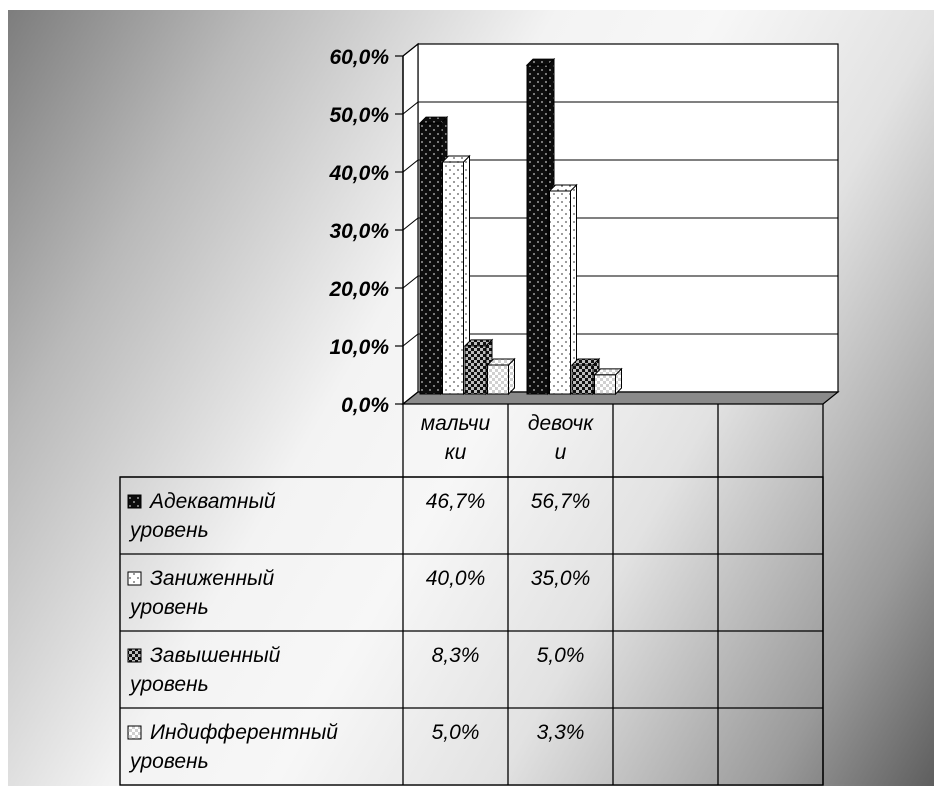 The height and width of the screenshot is (794, 939). What do you see at coordinates (358, 173) in the screenshot?
I see `y-tick-label: 40,0%` at bounding box center [358, 173].